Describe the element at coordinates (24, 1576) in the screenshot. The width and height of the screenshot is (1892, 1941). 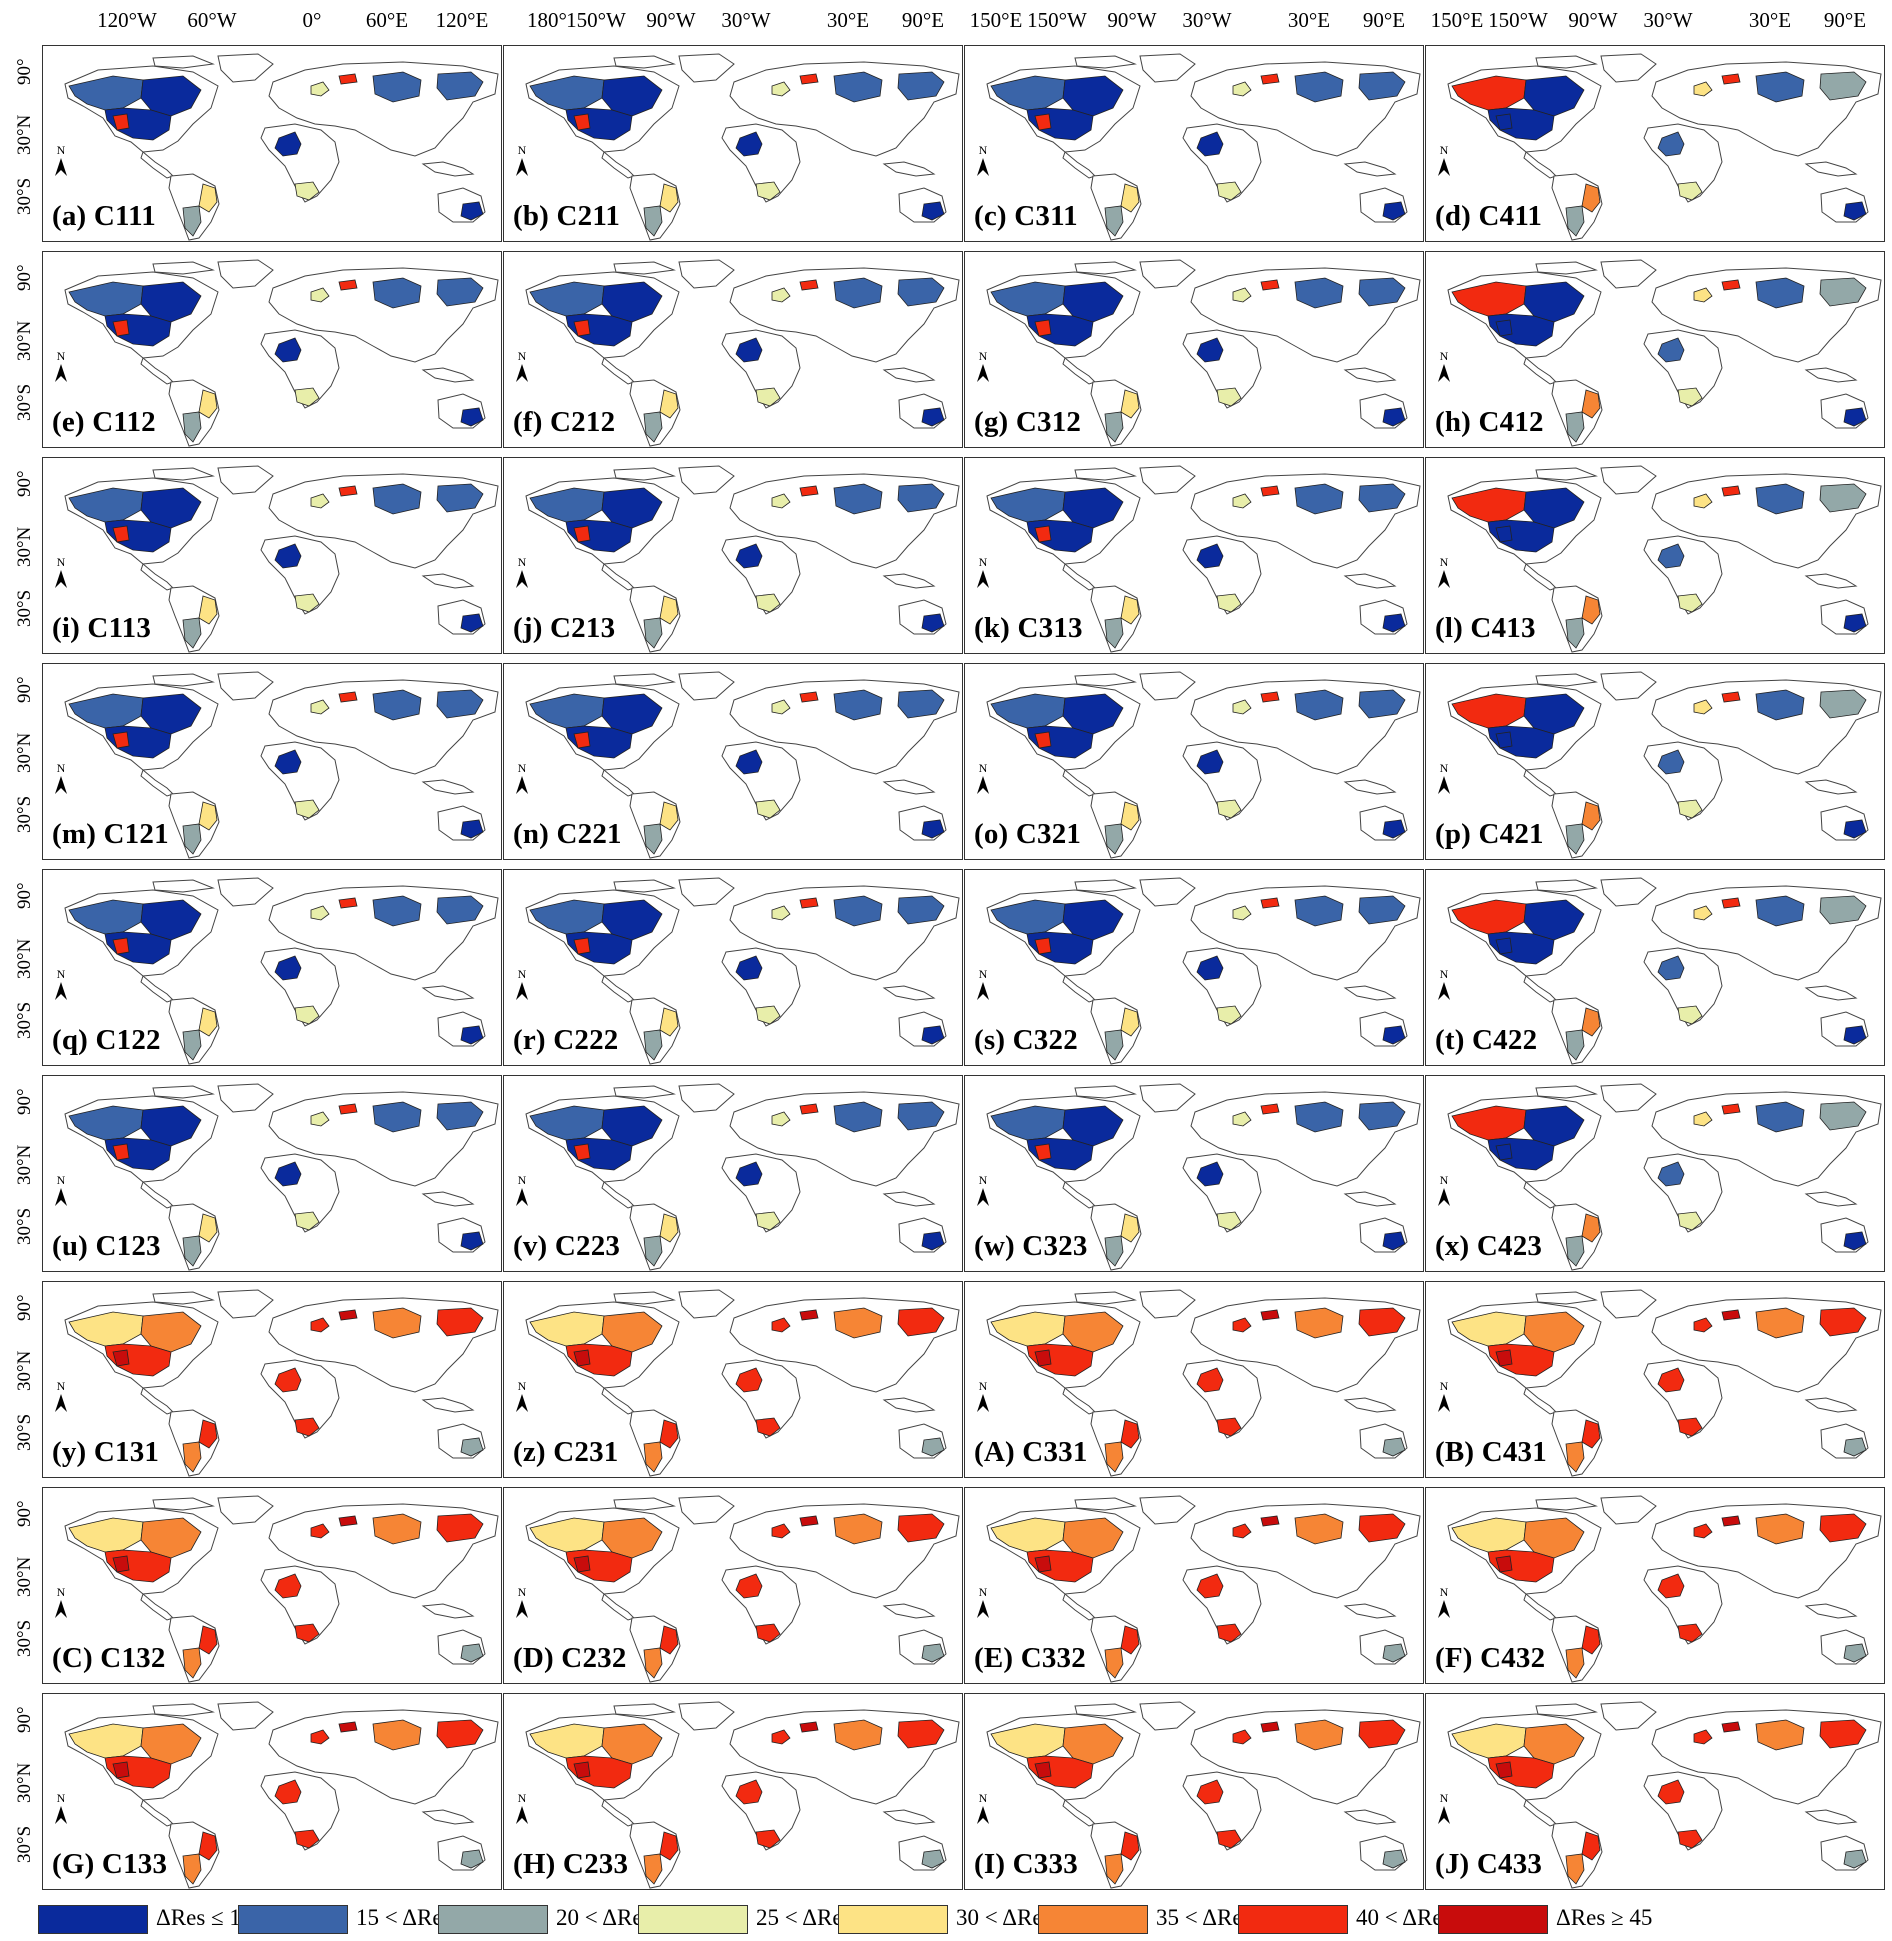
I see `latitude-tick-label: 30°N` at that location.